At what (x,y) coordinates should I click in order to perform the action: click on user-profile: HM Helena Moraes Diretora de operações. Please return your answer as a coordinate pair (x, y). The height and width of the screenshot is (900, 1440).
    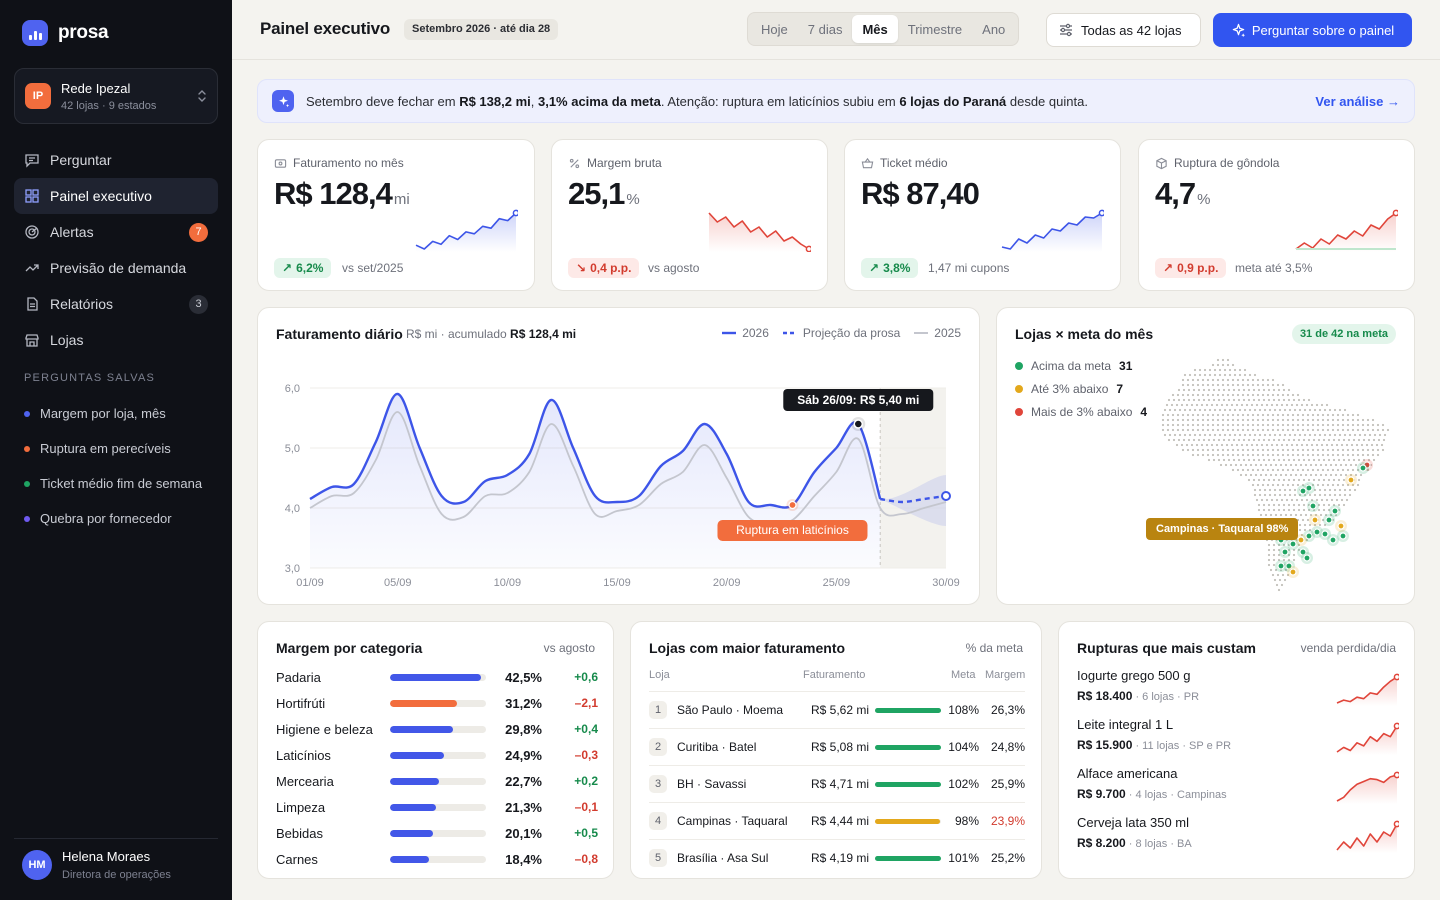
    Looking at the image, I should click on (116, 859).